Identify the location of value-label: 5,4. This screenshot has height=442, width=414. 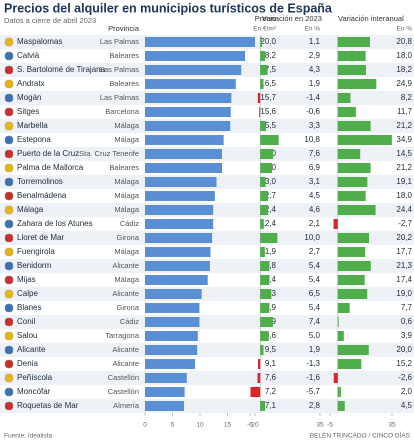
(315, 265).